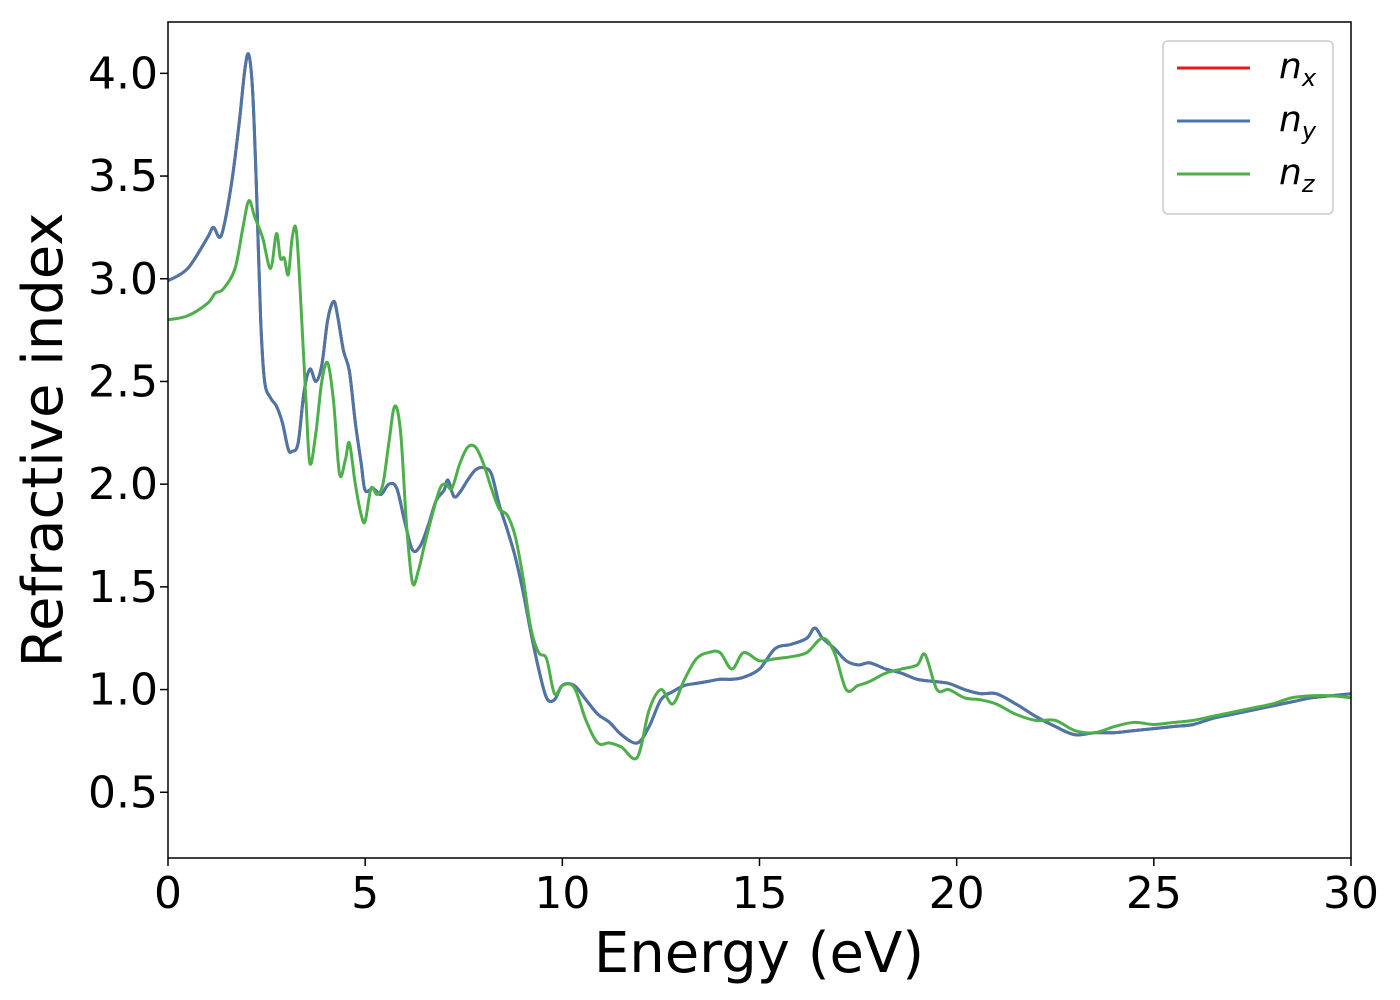 This screenshot has width=1400, height=1000. What do you see at coordinates (123, 381) in the screenshot?
I see `y-tick-label: 2.5` at bounding box center [123, 381].